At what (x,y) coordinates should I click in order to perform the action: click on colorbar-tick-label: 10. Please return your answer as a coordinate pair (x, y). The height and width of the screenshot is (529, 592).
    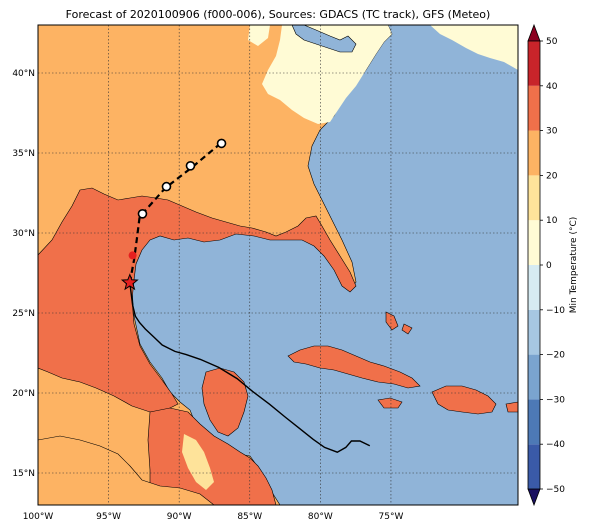
    Looking at the image, I should click on (552, 221).